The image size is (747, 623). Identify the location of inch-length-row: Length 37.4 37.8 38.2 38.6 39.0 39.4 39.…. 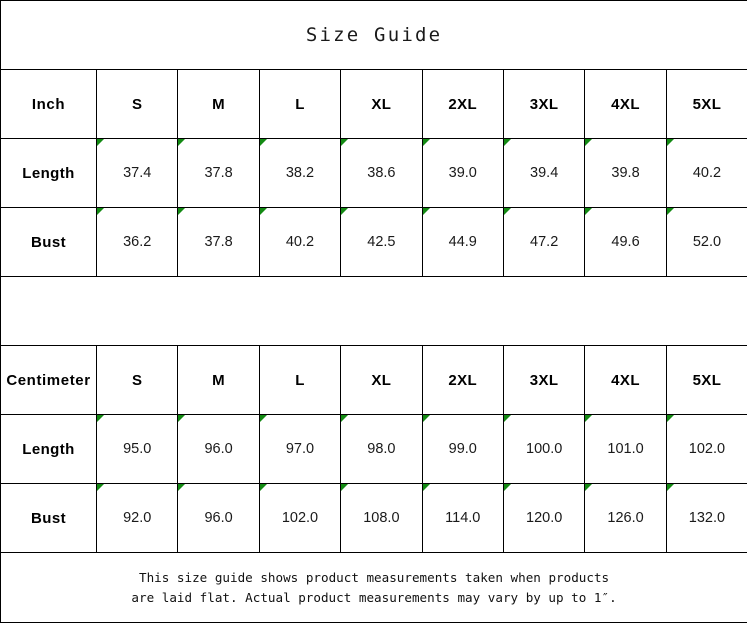
(374, 173).